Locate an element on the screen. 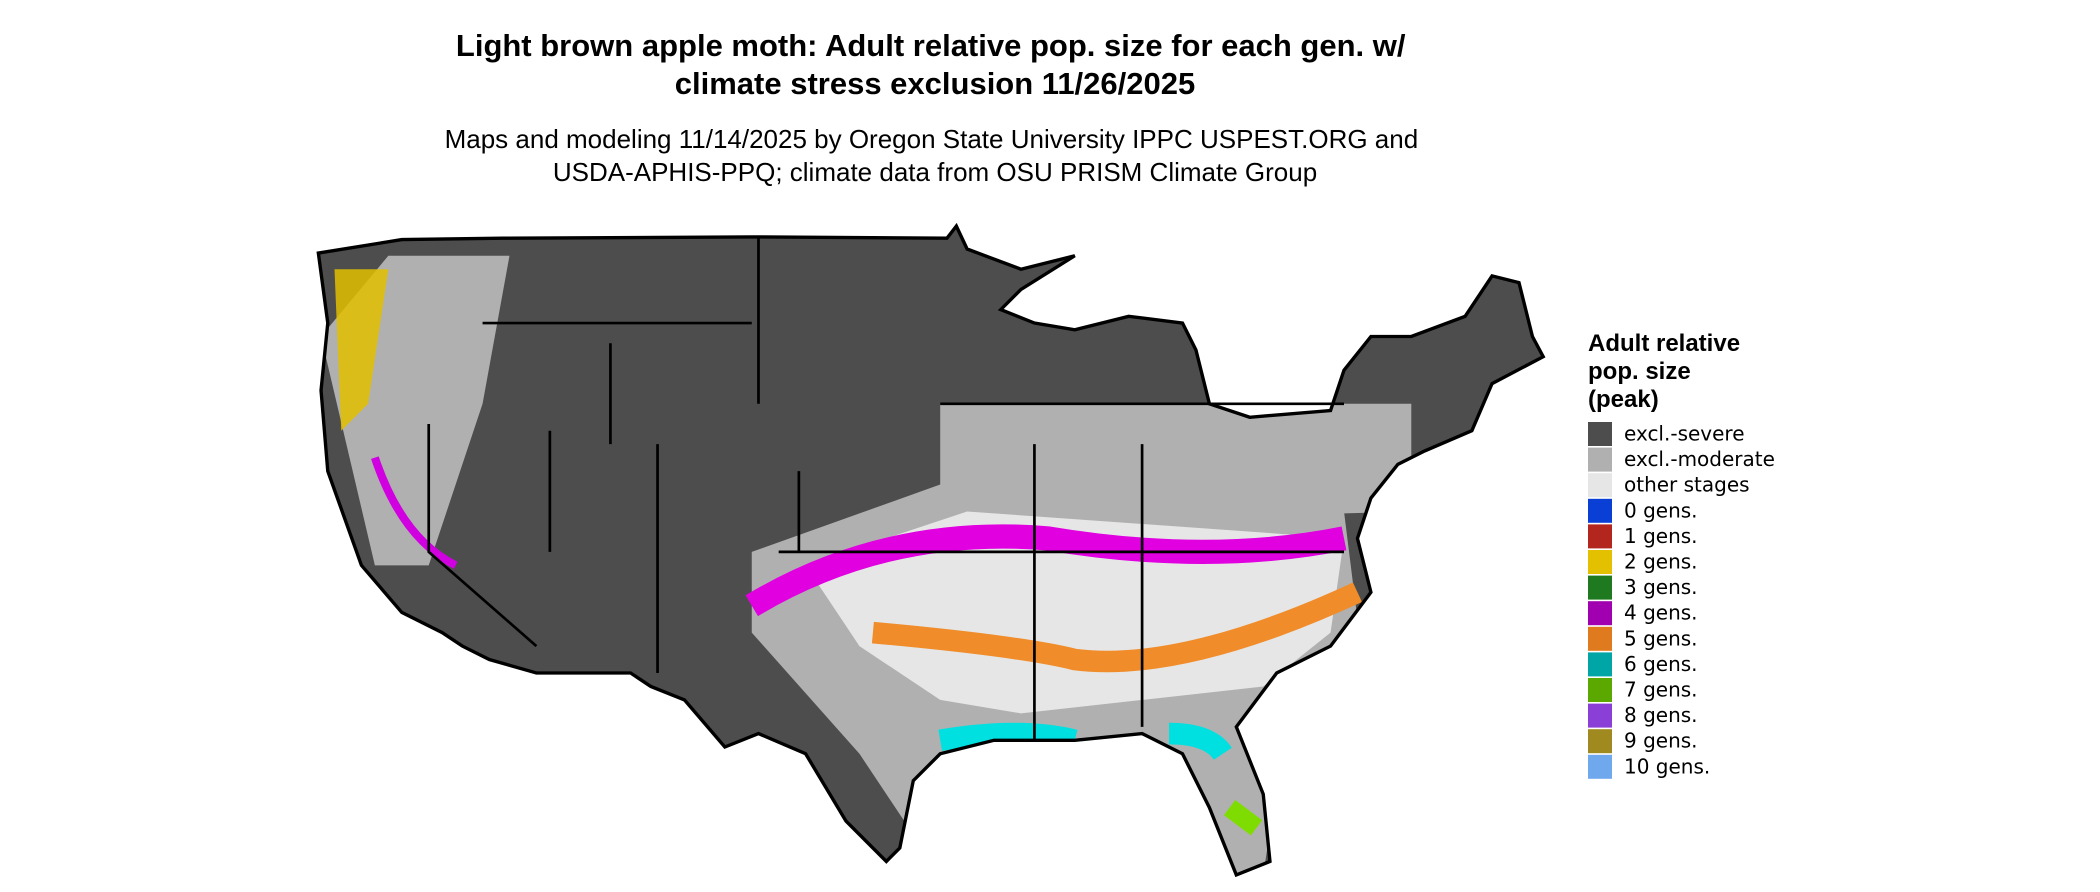 This screenshot has height=892, width=2100. legend-label: 8 gens. is located at coordinates (1661, 715).